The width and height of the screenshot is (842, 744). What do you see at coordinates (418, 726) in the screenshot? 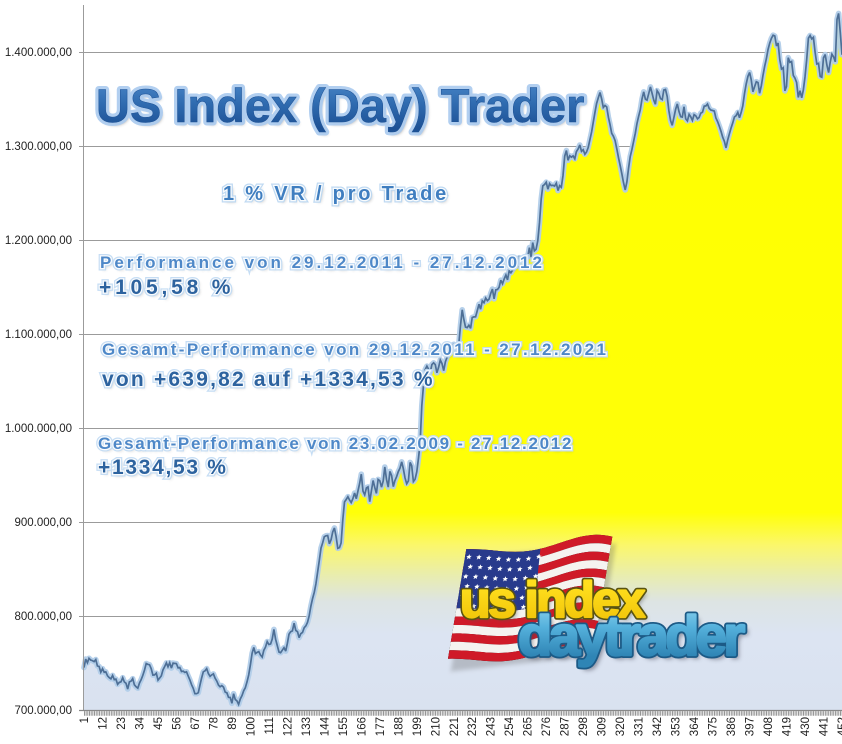
I see `svg-text: 199` at bounding box center [418, 726].